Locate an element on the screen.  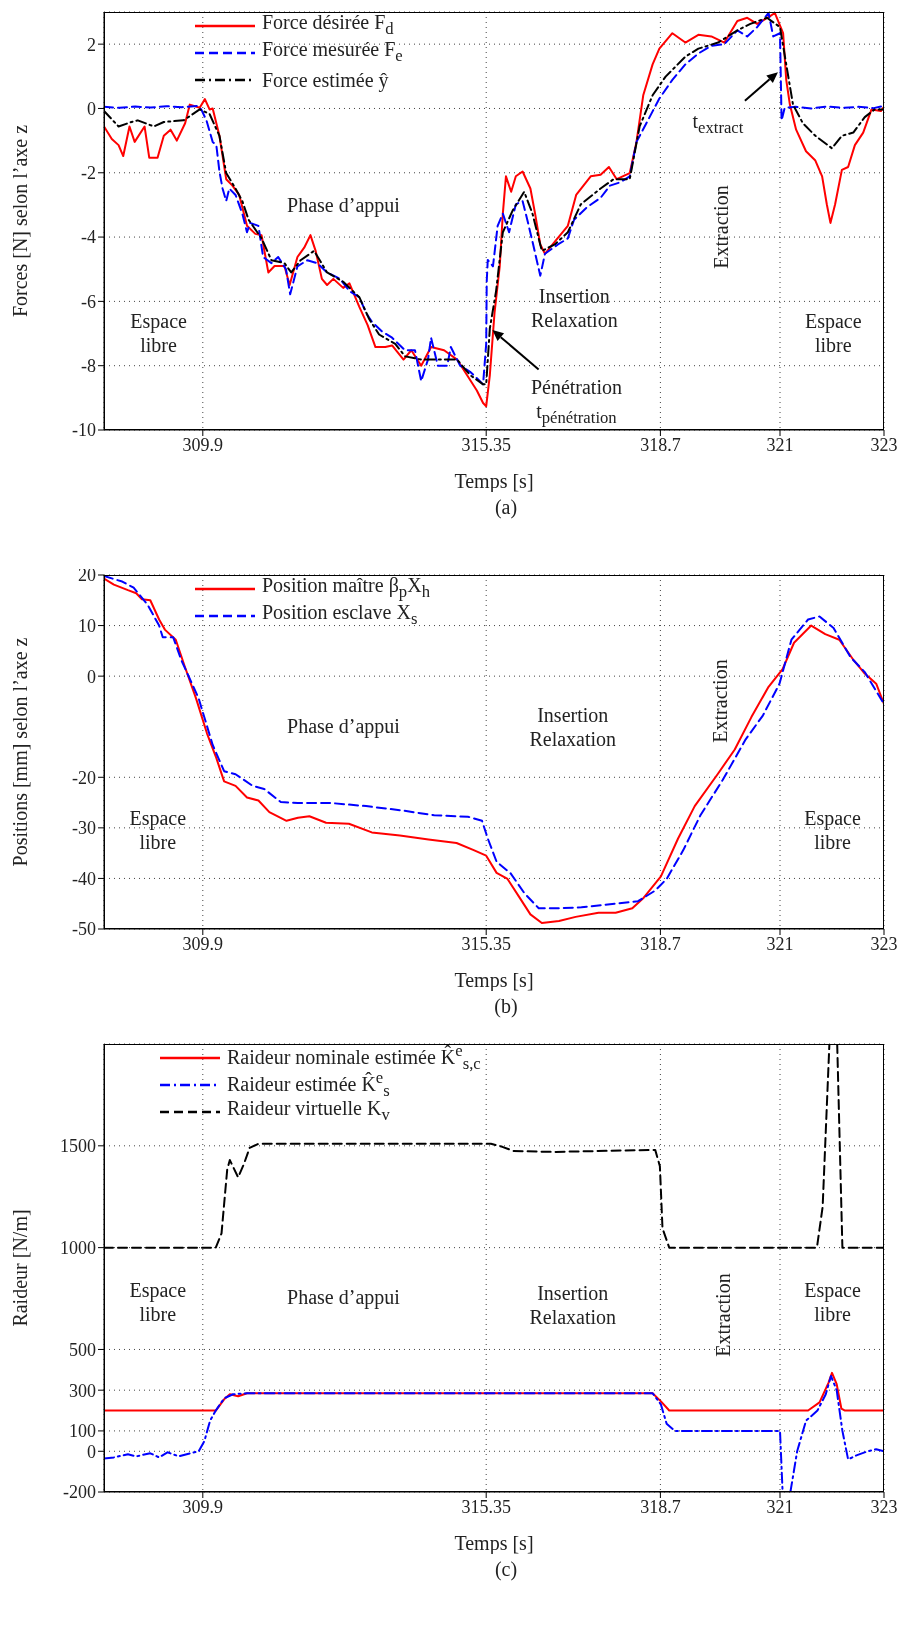
y-axis-title: Raideur [N/m] is located at coordinates (20, 1268).